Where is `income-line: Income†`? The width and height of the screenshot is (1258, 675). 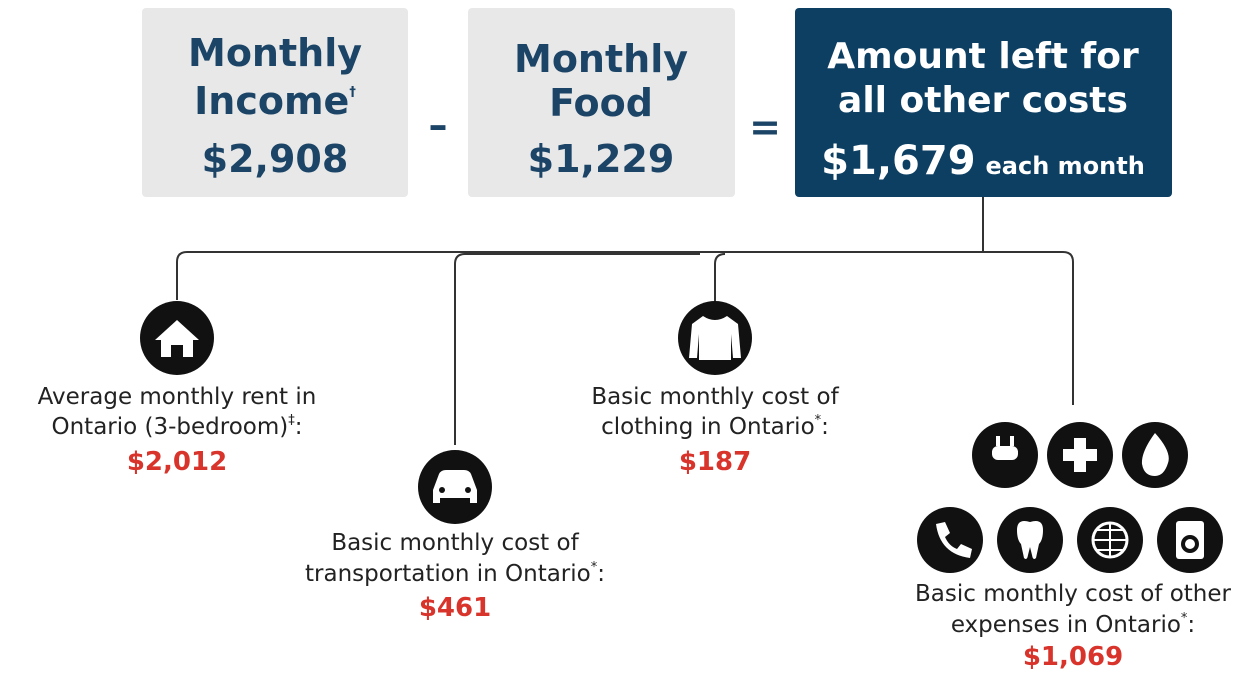
income-line: Income† is located at coordinates (275, 101).